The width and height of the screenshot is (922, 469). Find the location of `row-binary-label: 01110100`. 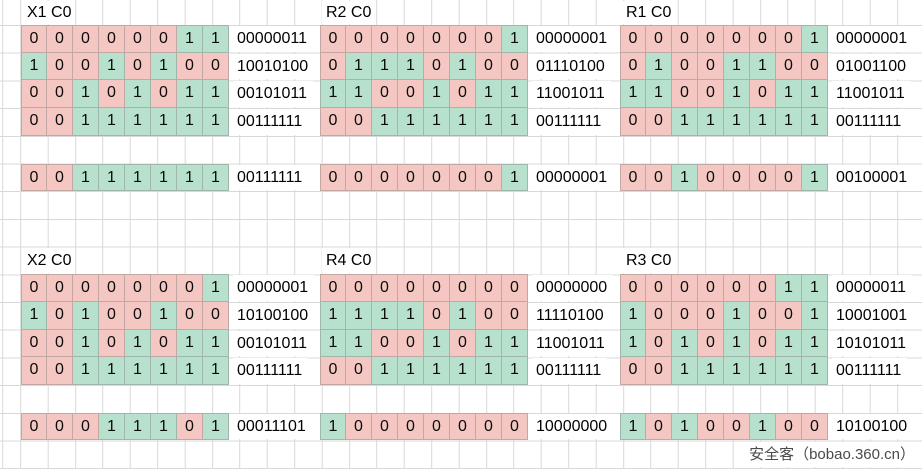

row-binary-label: 01110100 is located at coordinates (571, 66).